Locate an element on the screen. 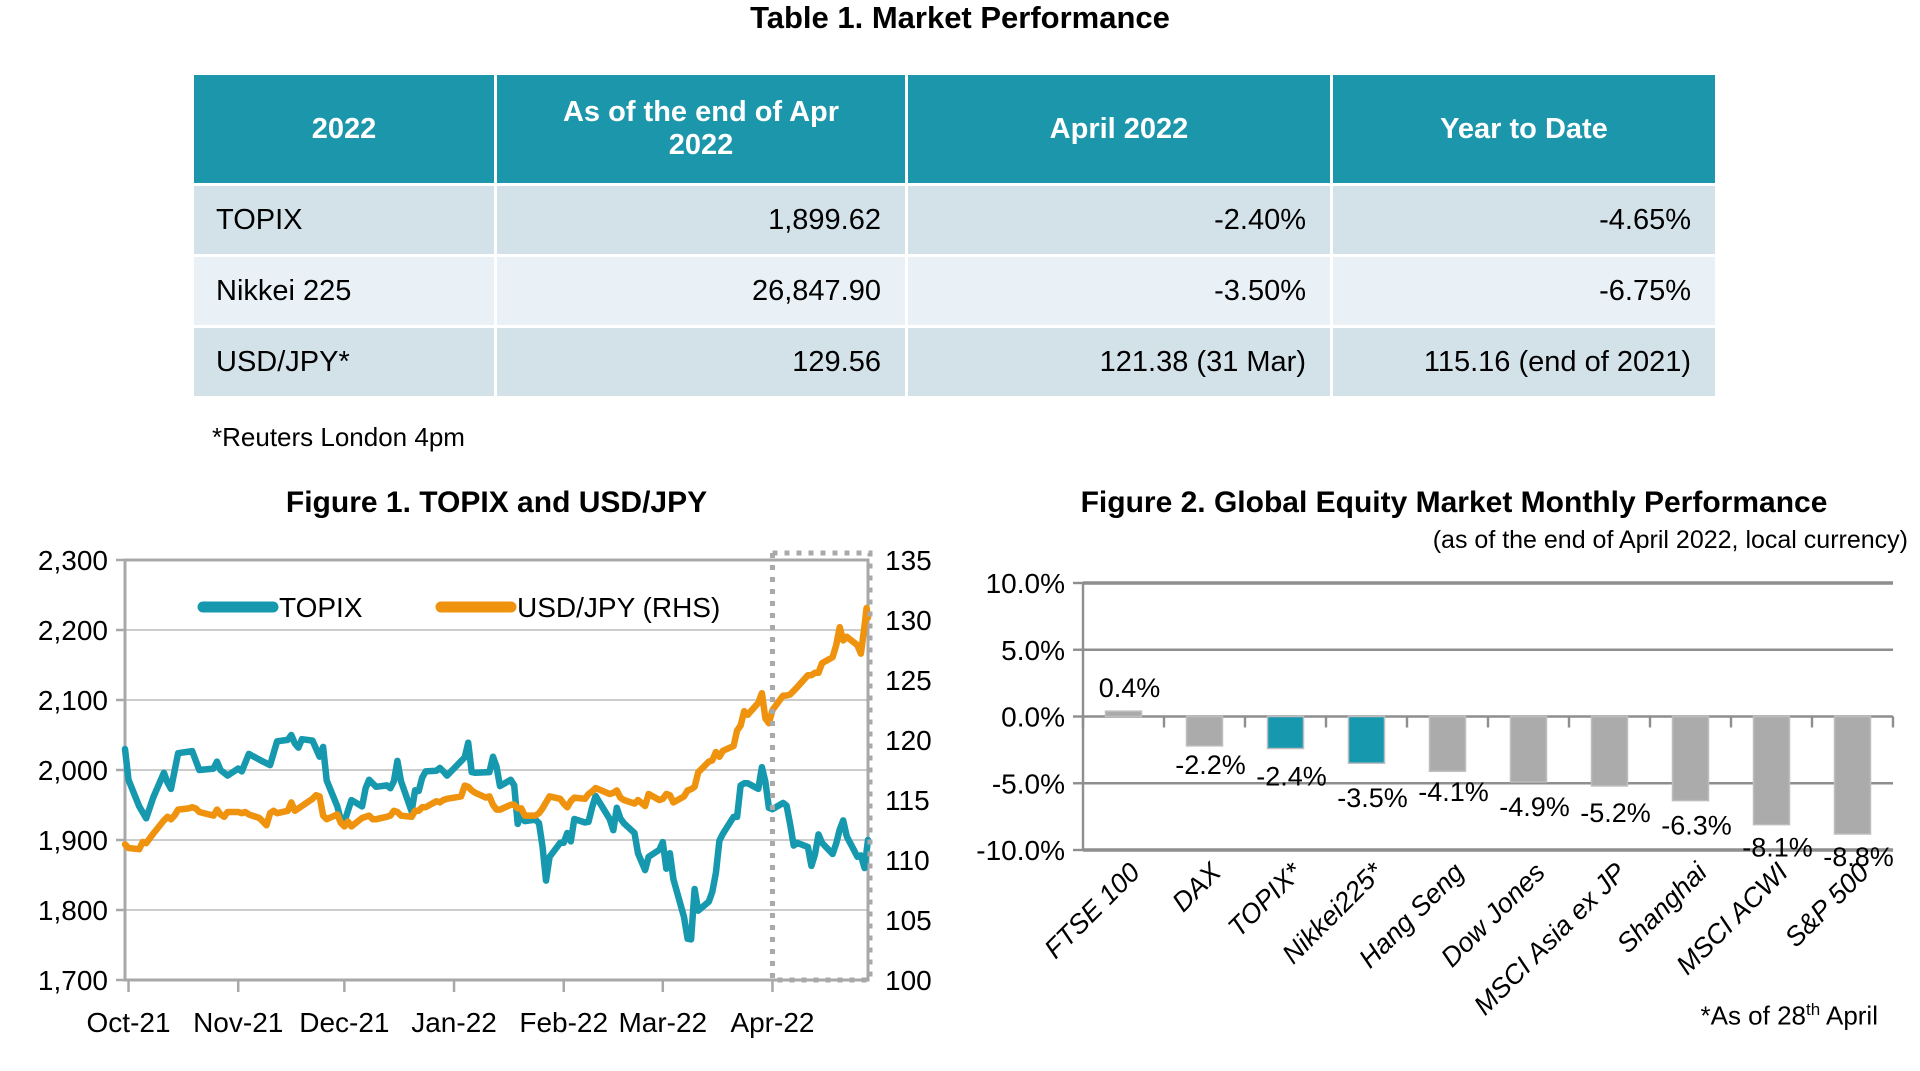 Image resolution: width=1920 pixels, height=1071 pixels. x-axis-label: Apr-22 is located at coordinates (772, 1022).